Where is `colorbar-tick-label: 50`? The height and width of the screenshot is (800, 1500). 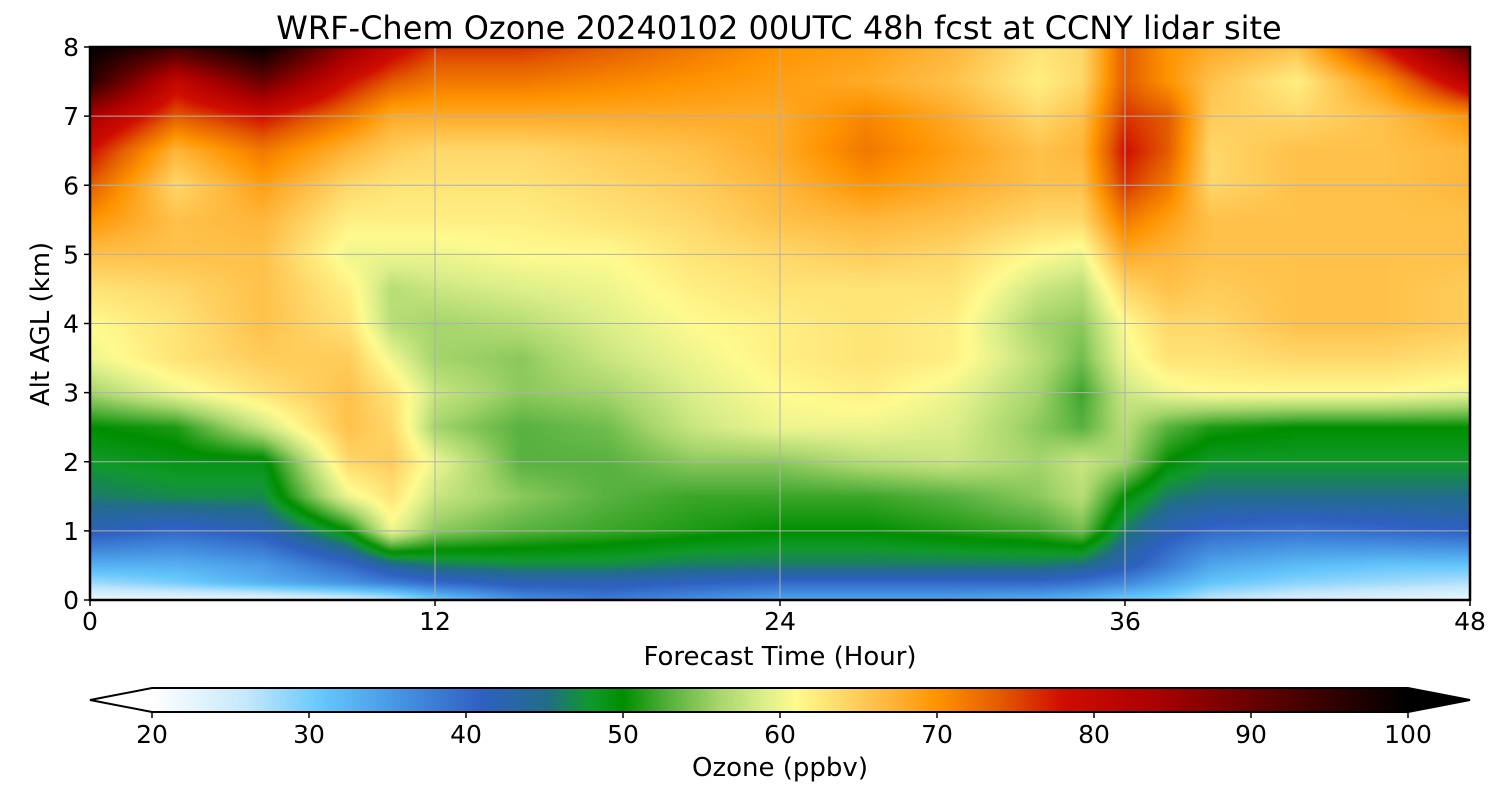 colorbar-tick-label: 50 is located at coordinates (623, 734).